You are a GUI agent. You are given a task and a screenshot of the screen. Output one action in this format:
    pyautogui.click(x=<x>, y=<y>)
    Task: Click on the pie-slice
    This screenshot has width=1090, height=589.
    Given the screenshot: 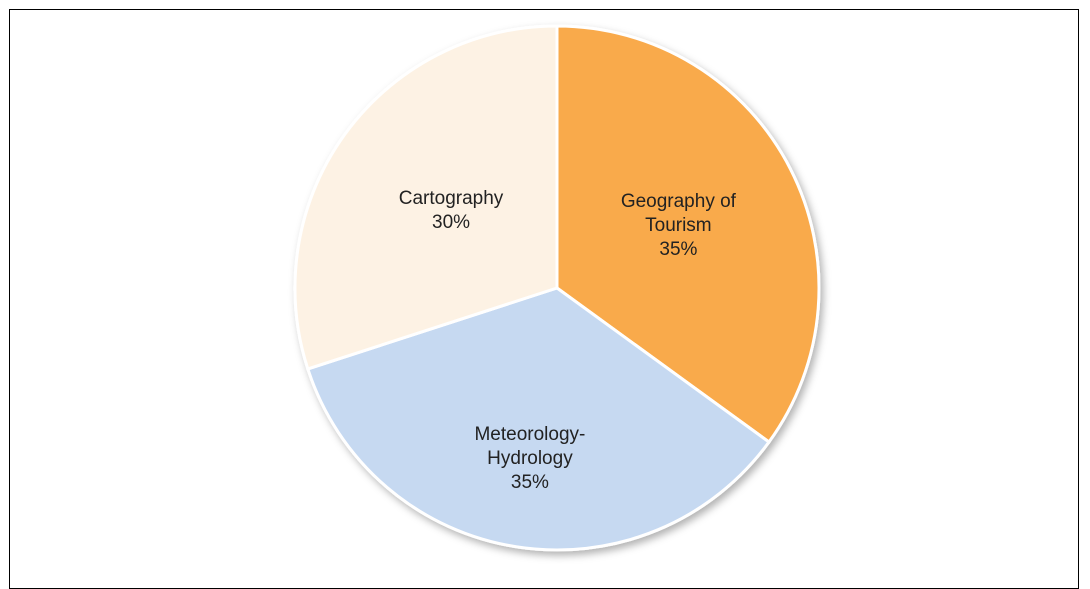 What is the action you would take?
    pyautogui.click(x=426, y=197)
    